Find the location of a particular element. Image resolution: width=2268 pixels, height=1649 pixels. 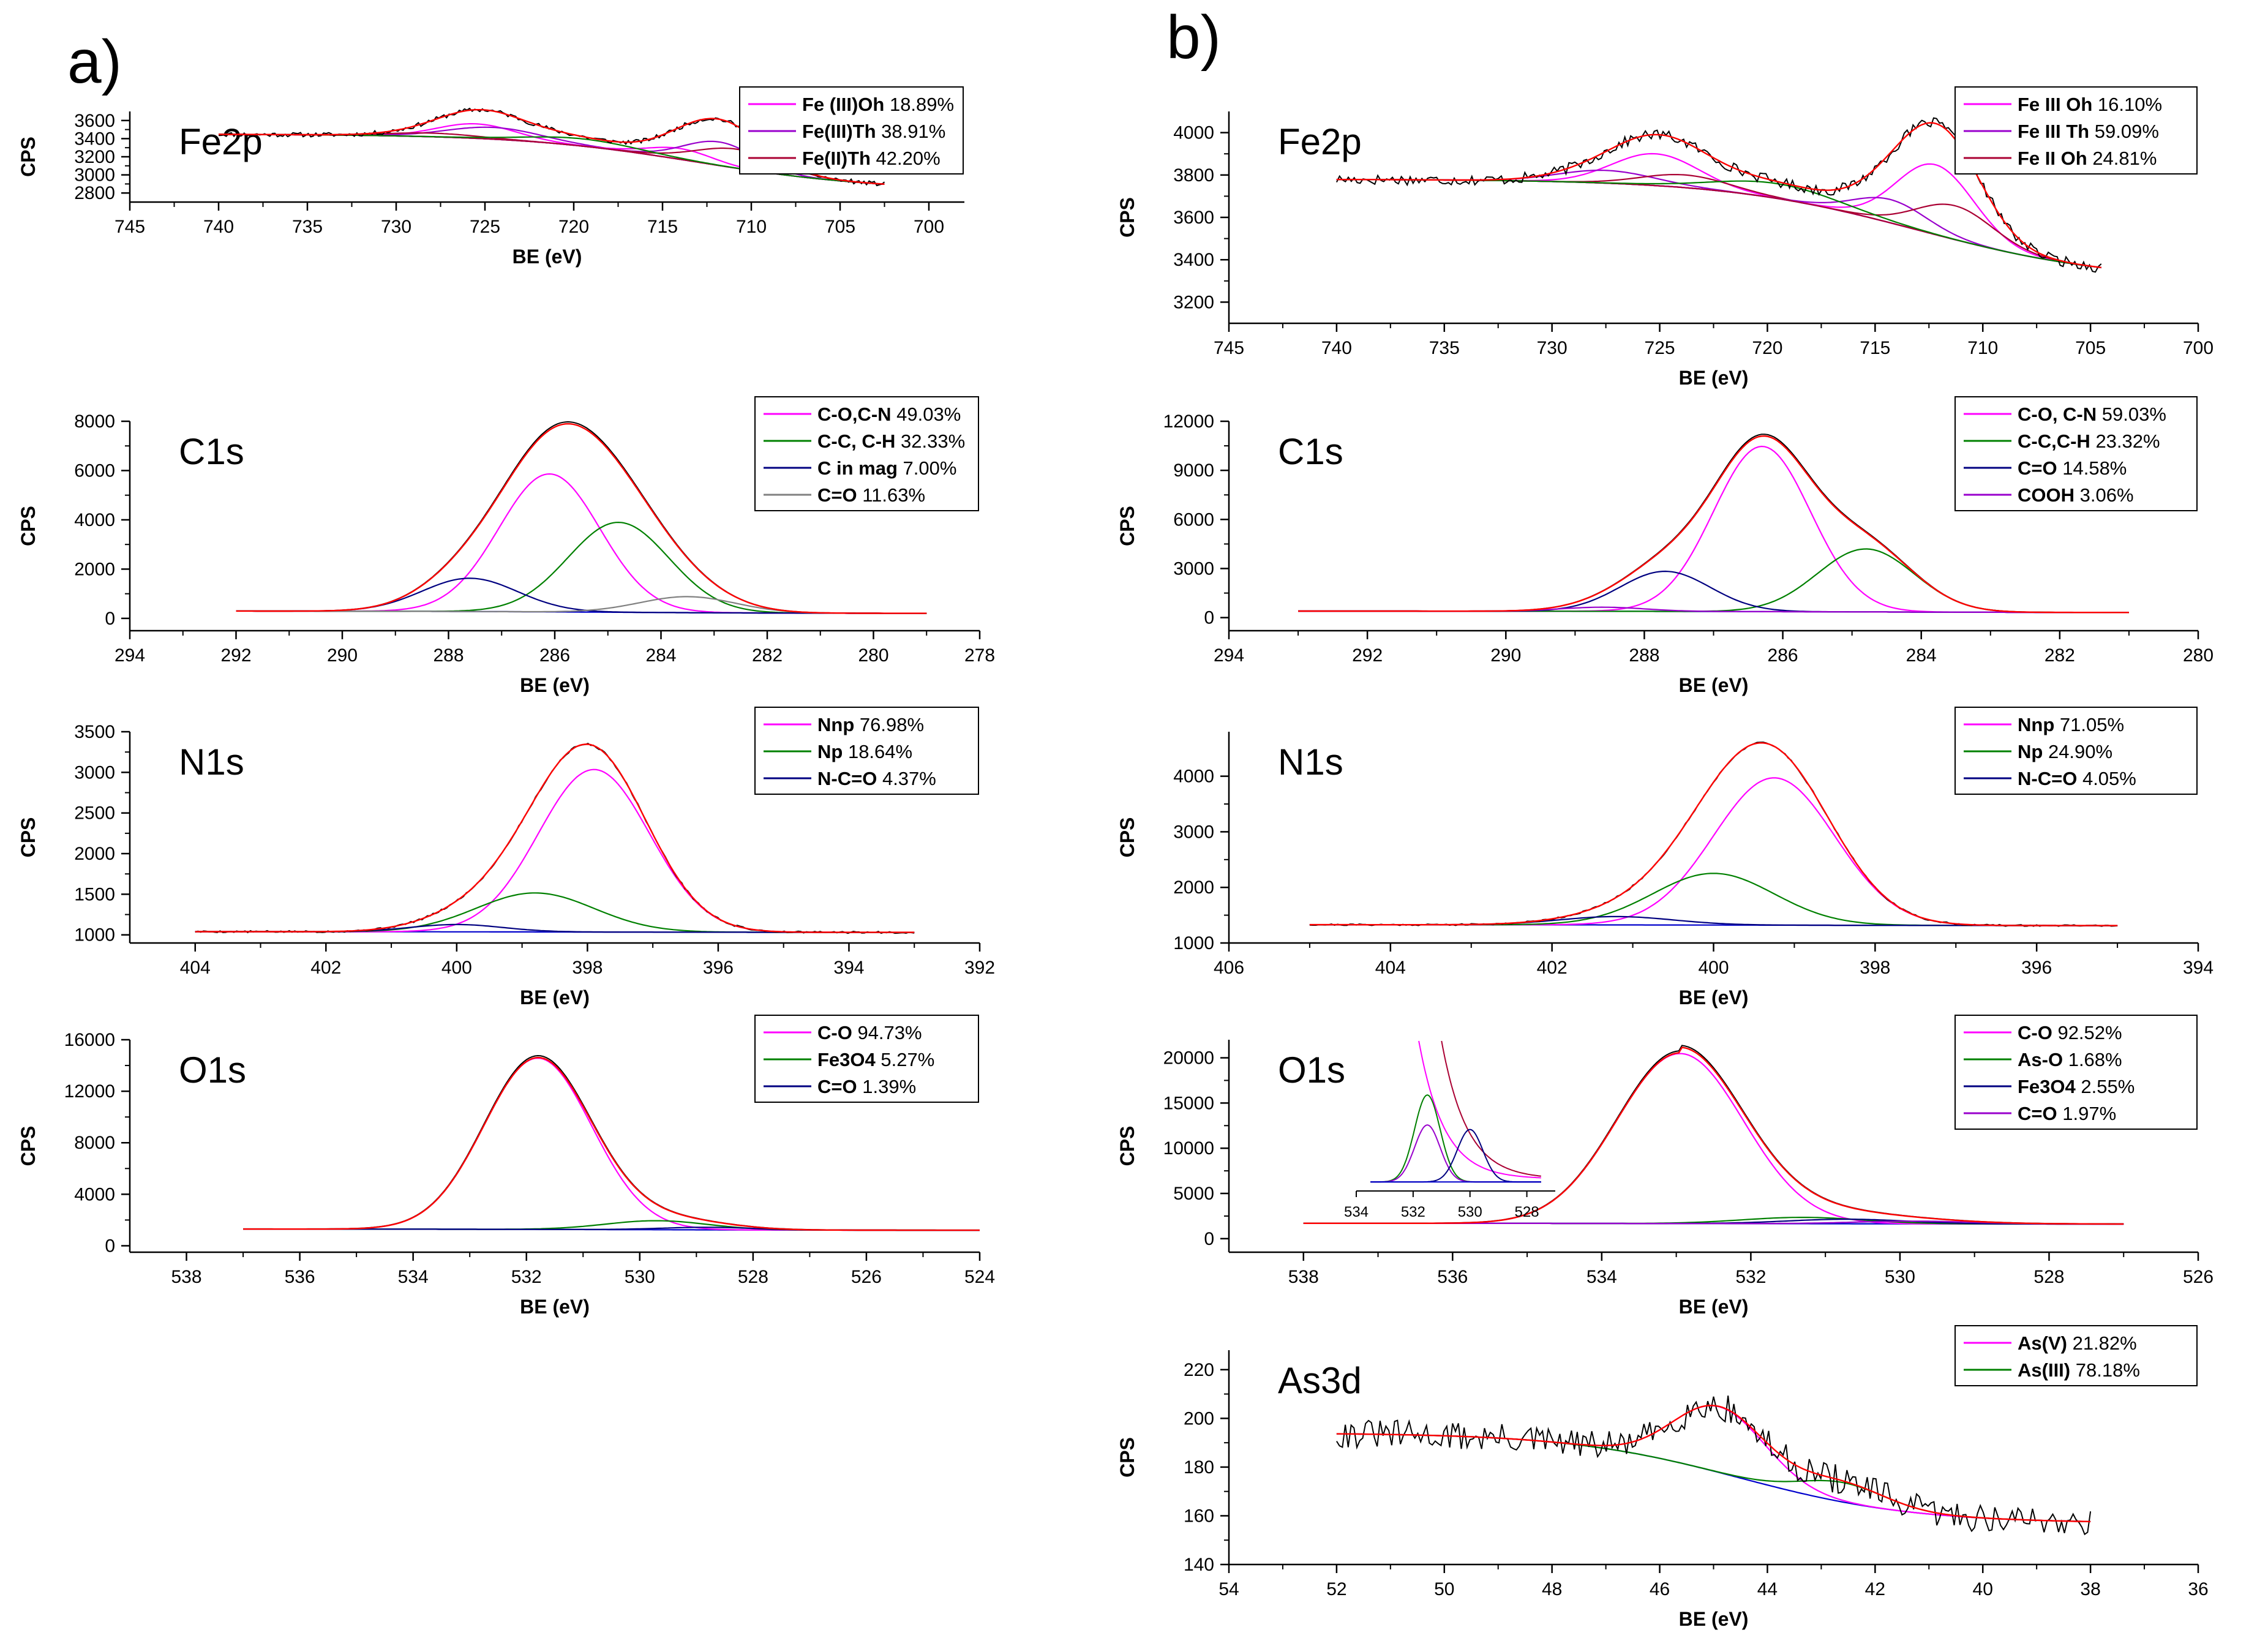

legend-entry-percent: 18.64% is located at coordinates (880, 751).